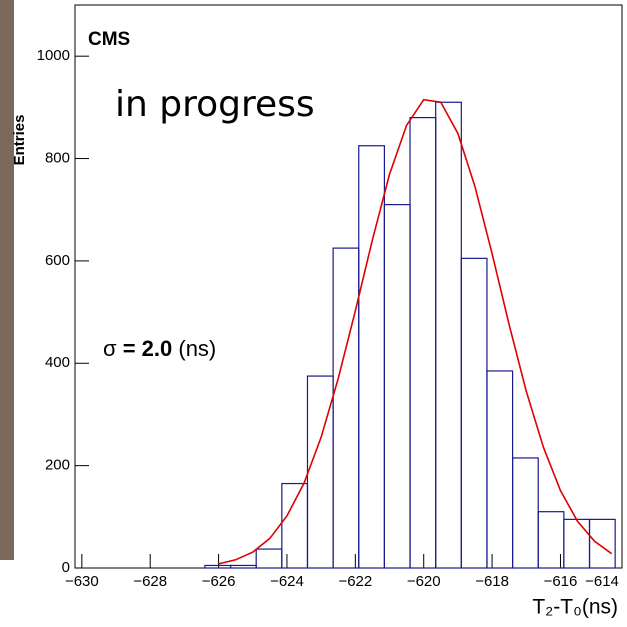 The image size is (627, 627). Describe the element at coordinates (148, 348) in the screenshot. I see `sigma-value: = 2.0` at that location.